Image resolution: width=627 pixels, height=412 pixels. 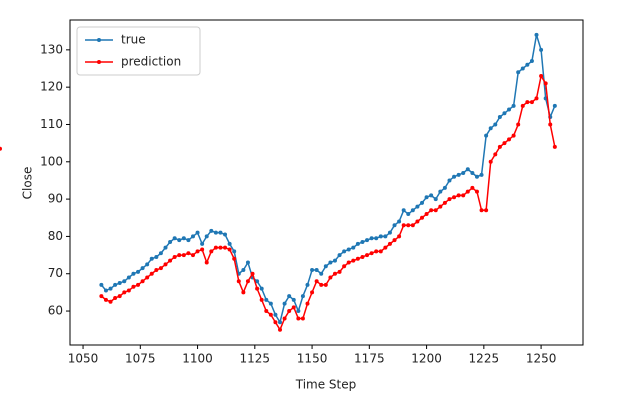 What do you see at coordinates (51, 87) in the screenshot?
I see `y-tick-label: 120` at bounding box center [51, 87].